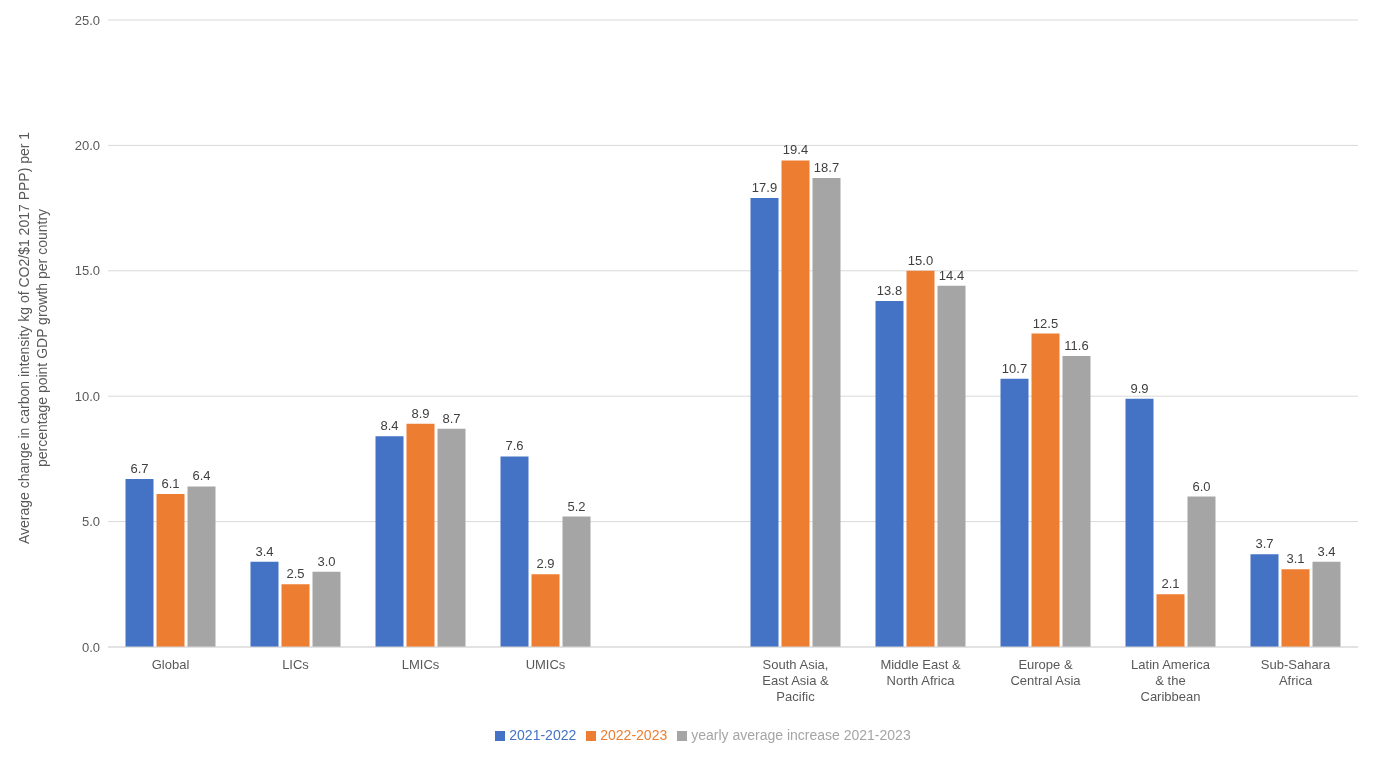  I want to click on data-label: 2.1, so click(1170, 584).